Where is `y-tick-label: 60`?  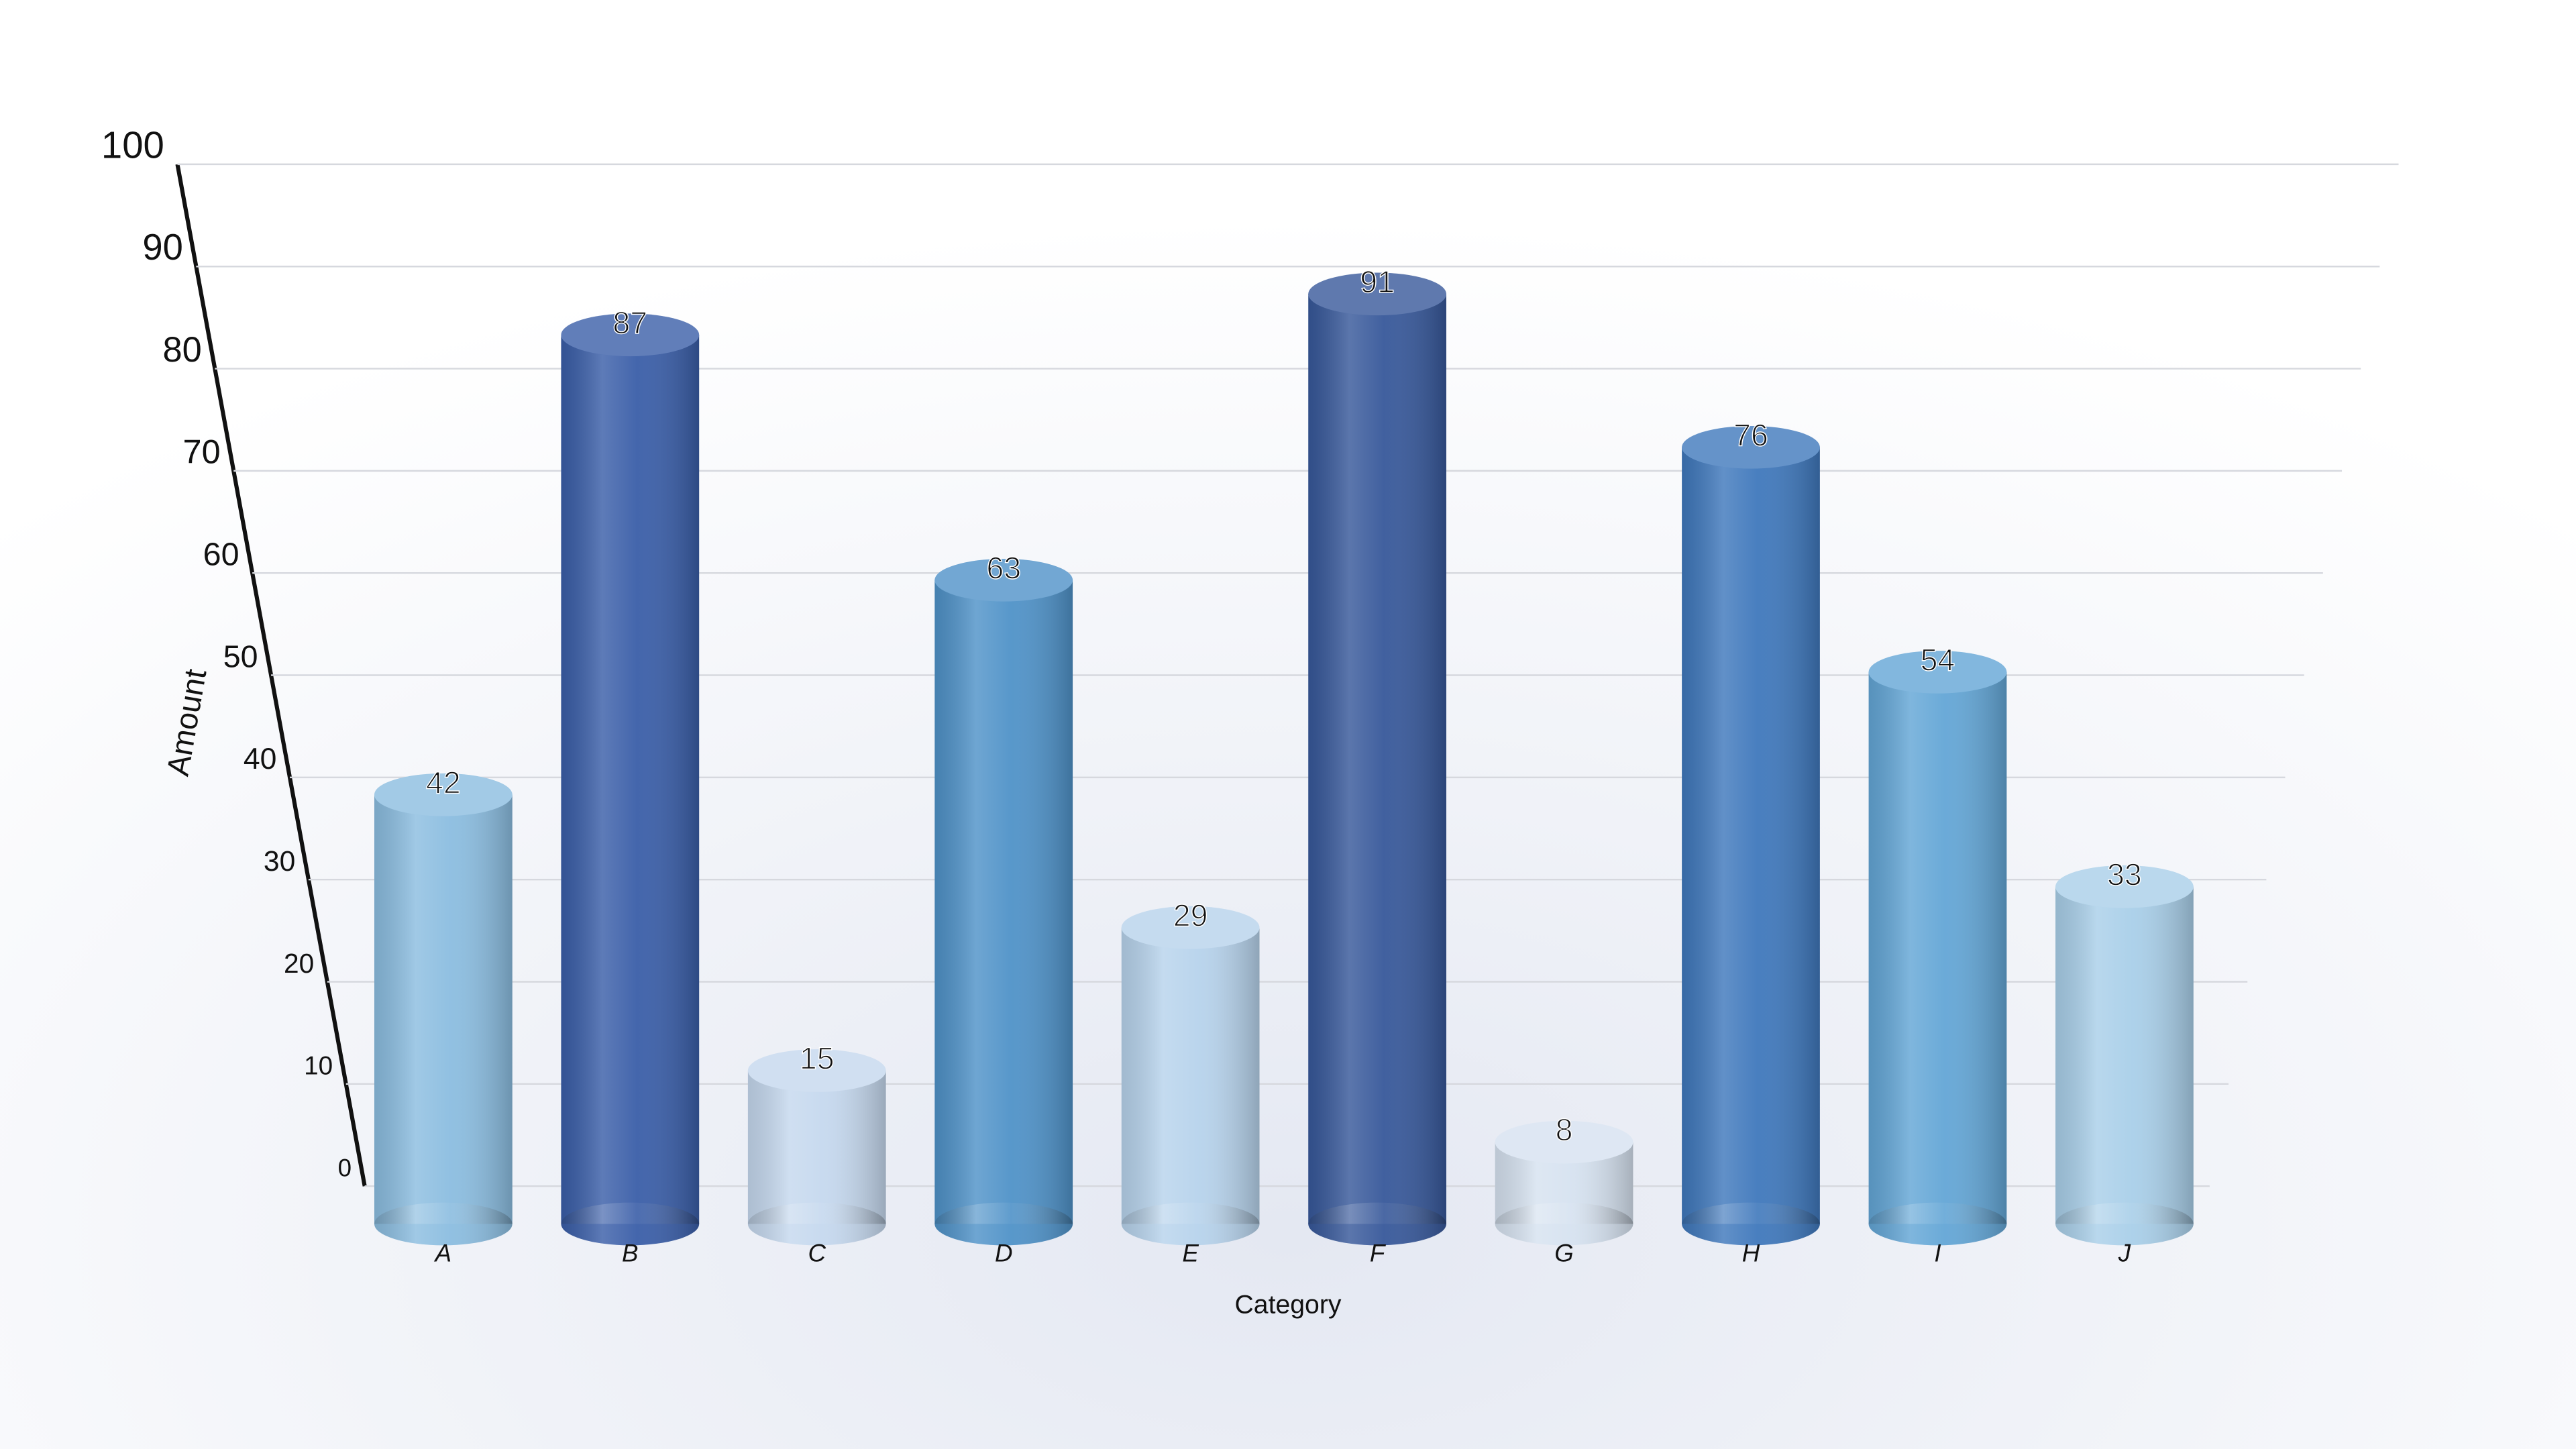 y-tick-label: 60 is located at coordinates (221, 555).